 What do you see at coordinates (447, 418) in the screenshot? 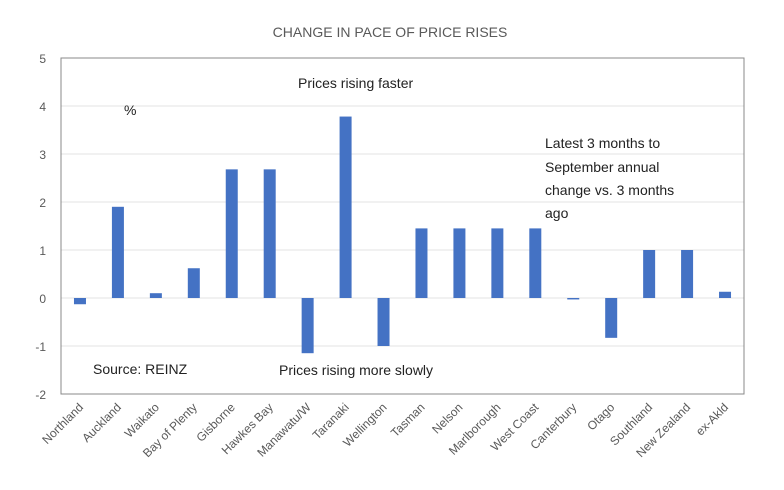
I see `x-tick-label: Nelson` at bounding box center [447, 418].